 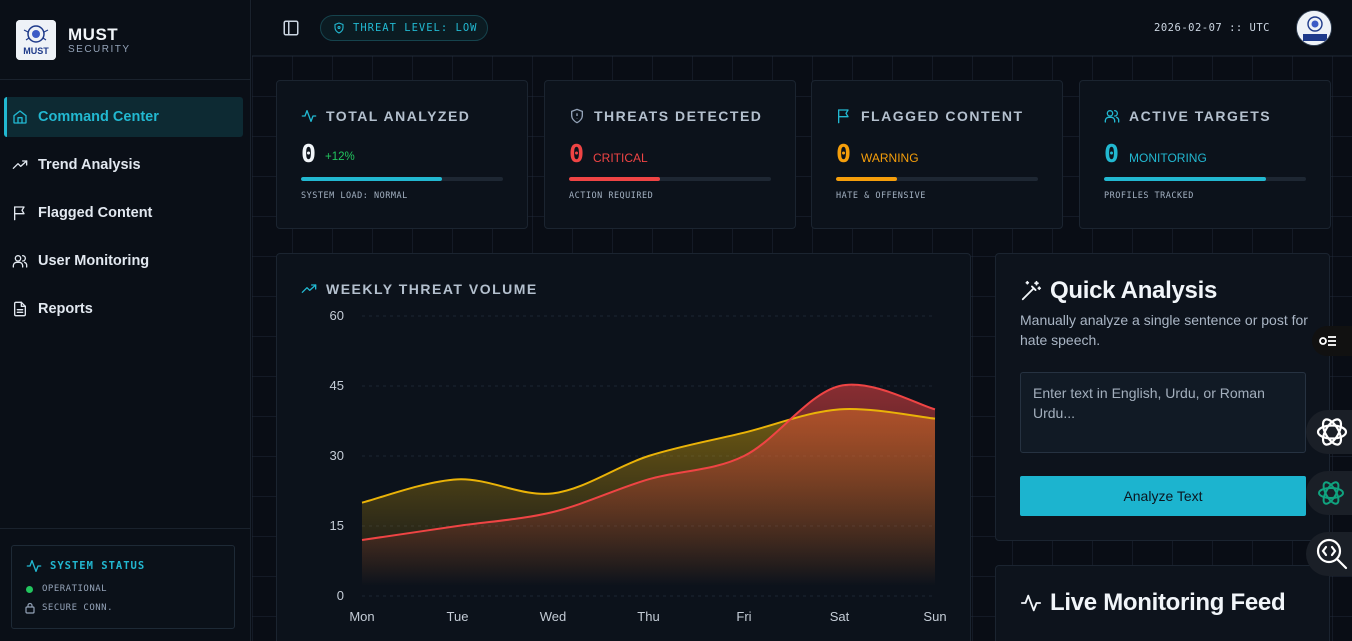 I want to click on floating-chatgpt-button, so click(x=1329, y=493).